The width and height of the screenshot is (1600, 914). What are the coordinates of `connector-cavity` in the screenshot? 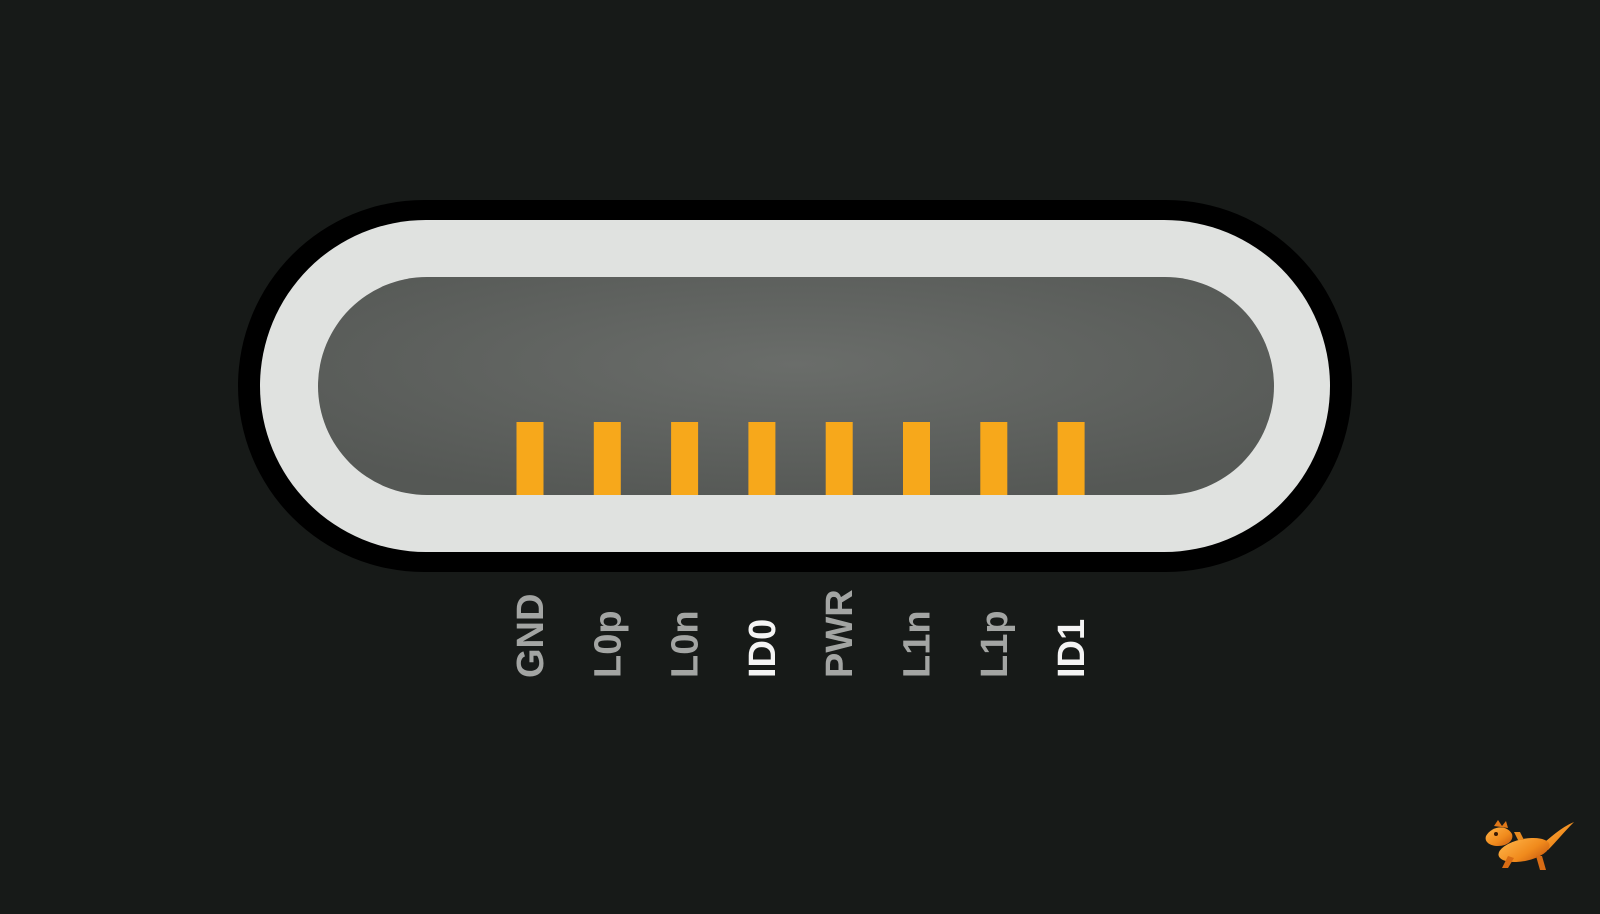 It's located at (796, 386).